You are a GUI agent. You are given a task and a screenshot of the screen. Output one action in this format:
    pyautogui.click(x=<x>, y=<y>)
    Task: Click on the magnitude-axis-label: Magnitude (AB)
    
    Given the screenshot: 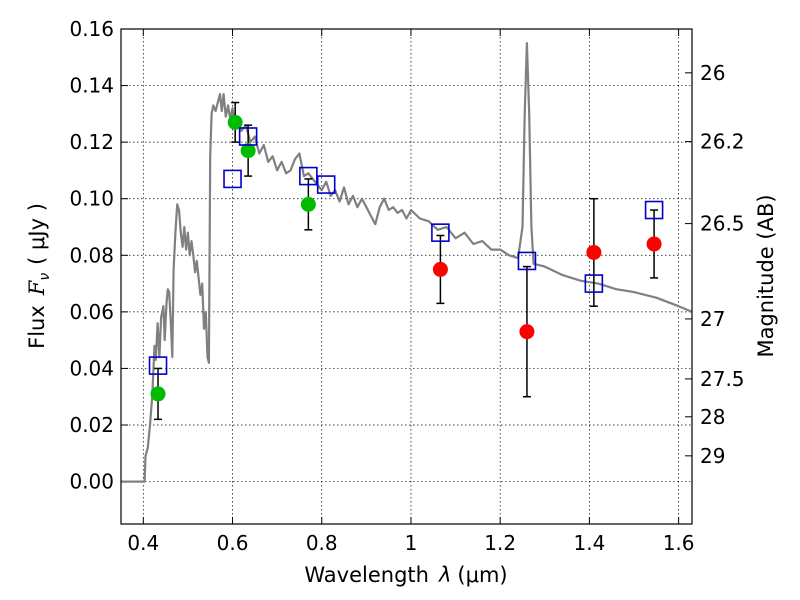 What is the action you would take?
    pyautogui.click(x=766, y=275)
    